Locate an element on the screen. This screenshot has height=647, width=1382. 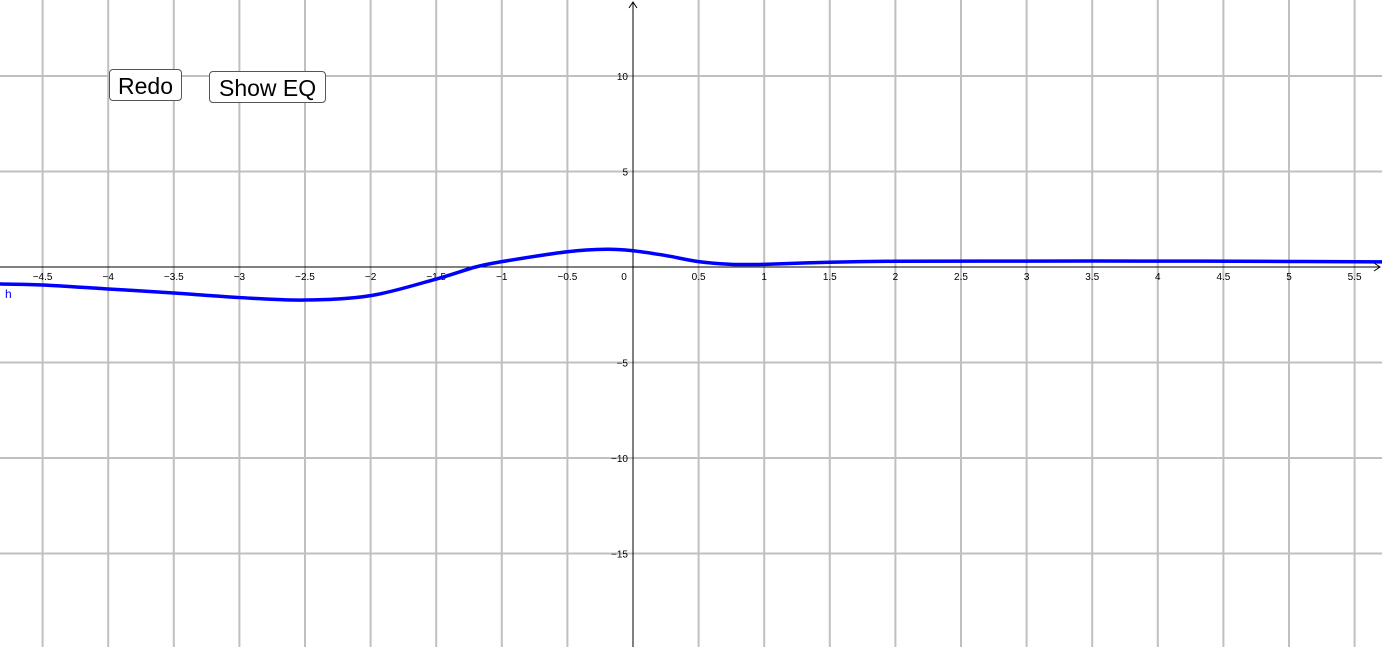
y-tick-label: 10 is located at coordinates (623, 77).